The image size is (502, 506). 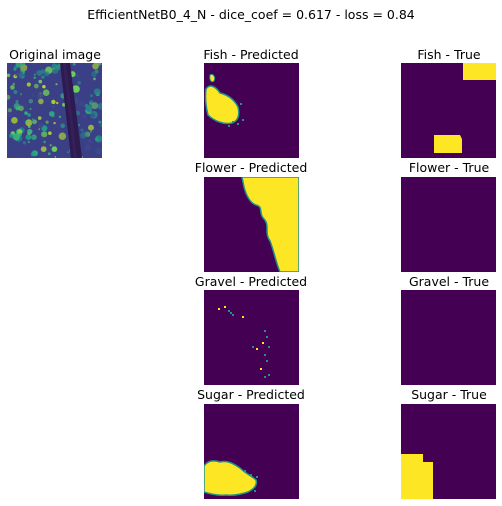 I want to click on fish-predicted-label: Fish - Predicted, so click(x=251, y=54).